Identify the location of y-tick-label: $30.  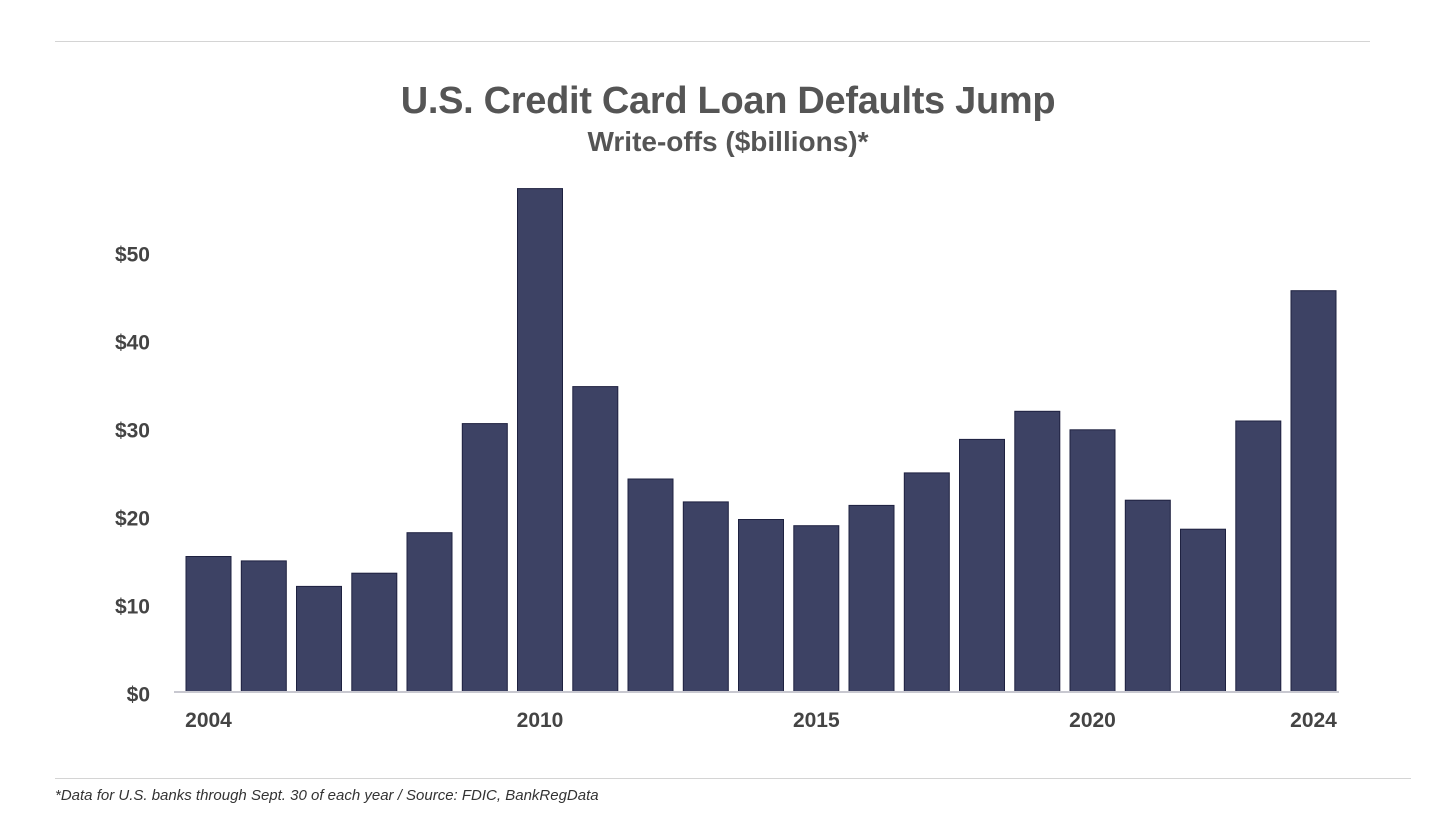
(132, 431).